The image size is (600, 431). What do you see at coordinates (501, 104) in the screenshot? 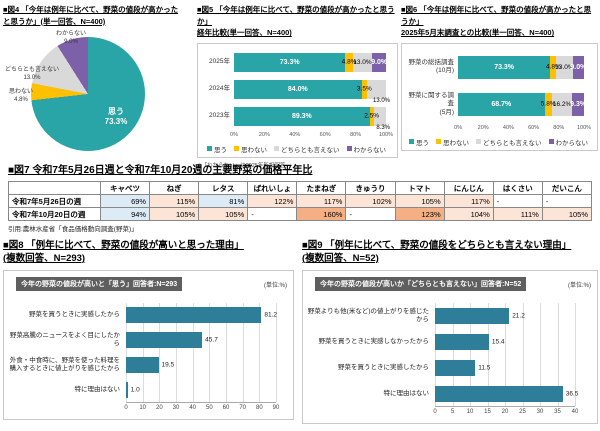
I see `bar-segment-思う: 68.7%` at bounding box center [501, 104].